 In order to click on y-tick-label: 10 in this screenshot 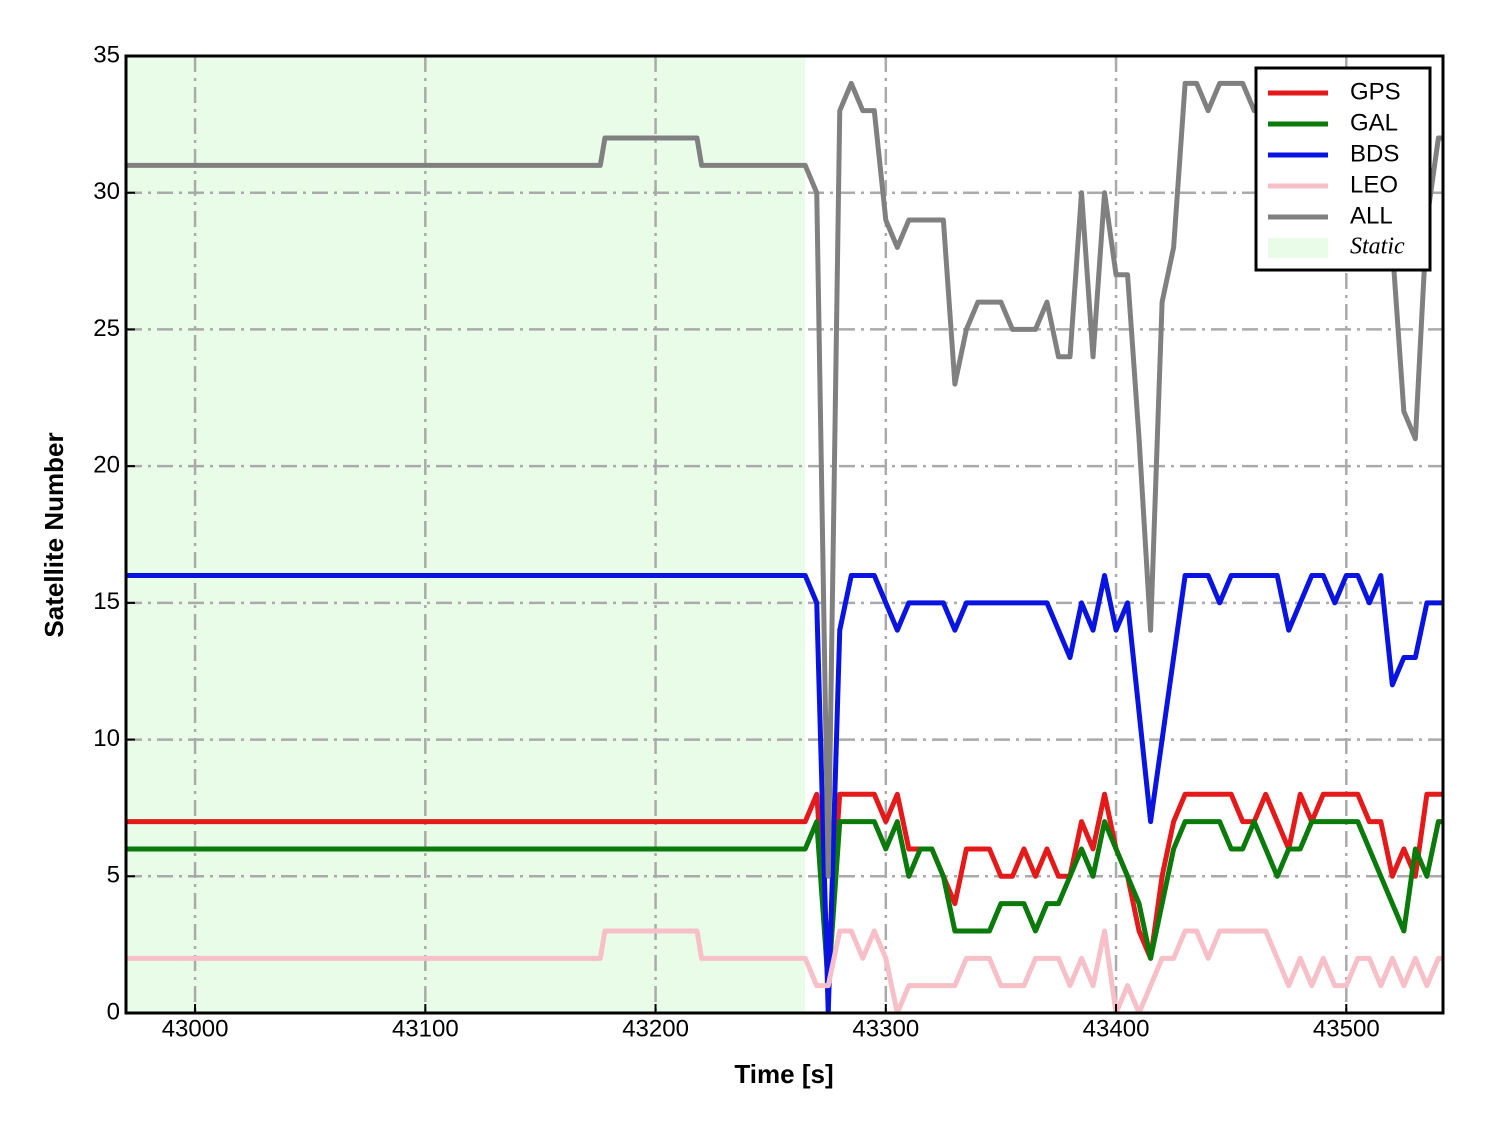, I will do `click(106, 738)`.